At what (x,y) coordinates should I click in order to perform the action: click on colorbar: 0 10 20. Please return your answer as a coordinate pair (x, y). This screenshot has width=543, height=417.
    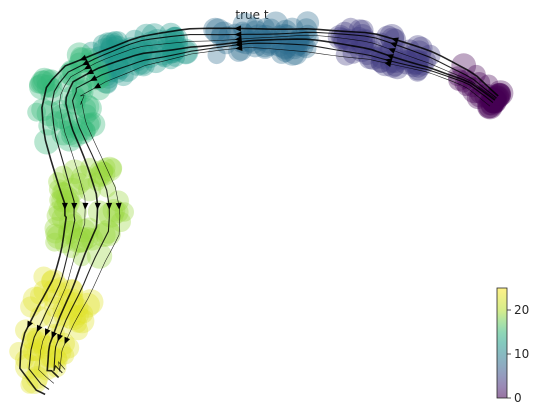
    Looking at the image, I should click on (512, 346).